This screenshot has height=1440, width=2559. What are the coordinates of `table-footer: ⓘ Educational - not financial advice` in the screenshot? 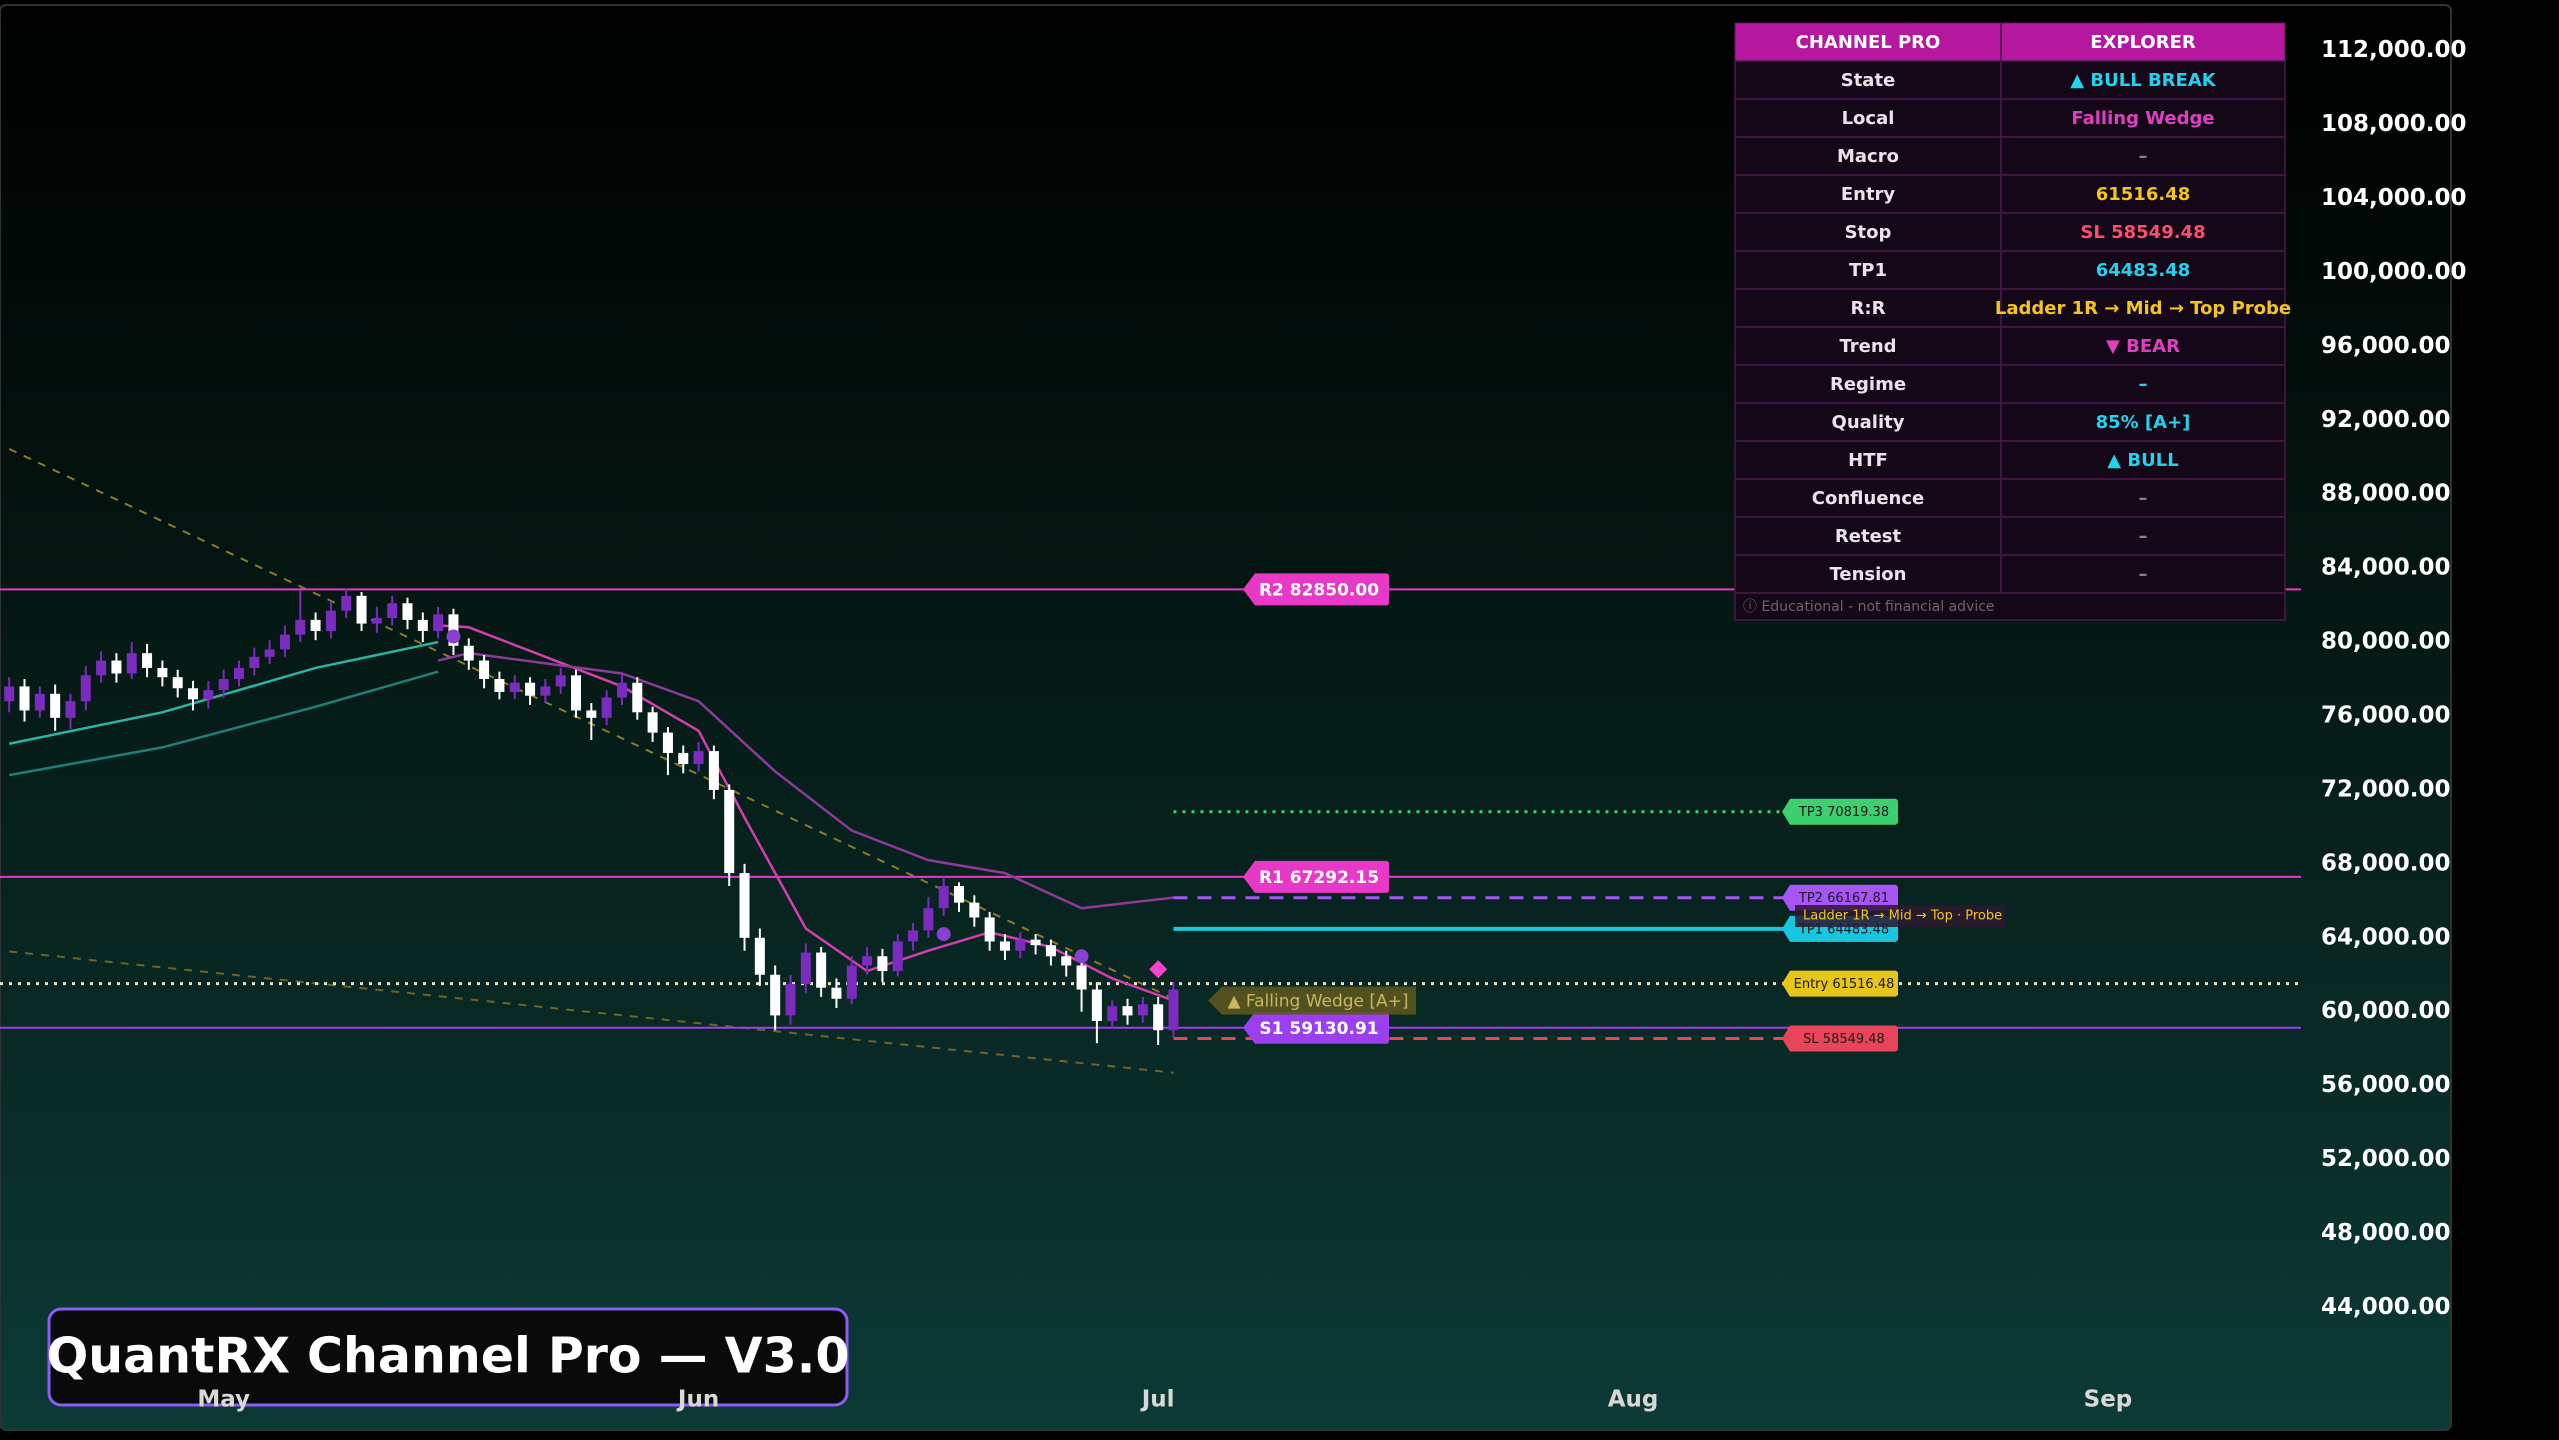 It's located at (1869, 607).